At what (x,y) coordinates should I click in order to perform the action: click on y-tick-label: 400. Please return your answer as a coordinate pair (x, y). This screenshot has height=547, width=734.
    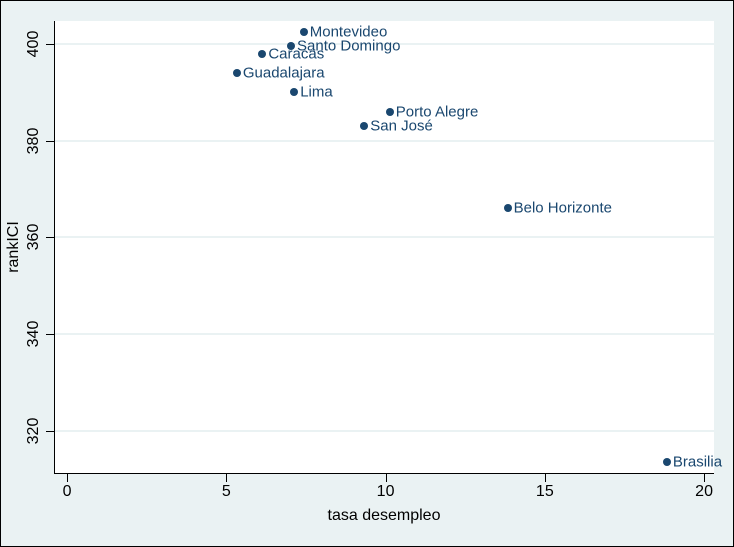
    Looking at the image, I should click on (33, 44).